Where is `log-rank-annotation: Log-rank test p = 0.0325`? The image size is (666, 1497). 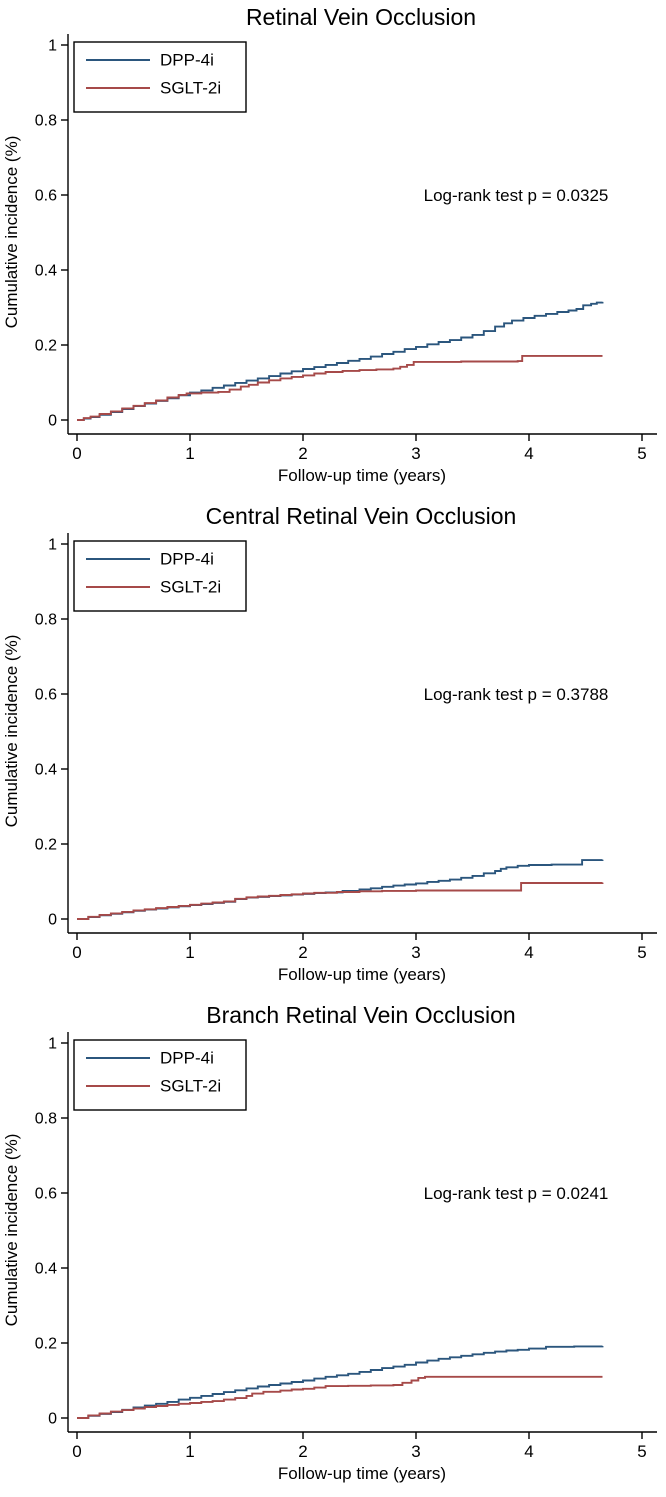 log-rank-annotation: Log-rank test p = 0.0325 is located at coordinates (516, 195).